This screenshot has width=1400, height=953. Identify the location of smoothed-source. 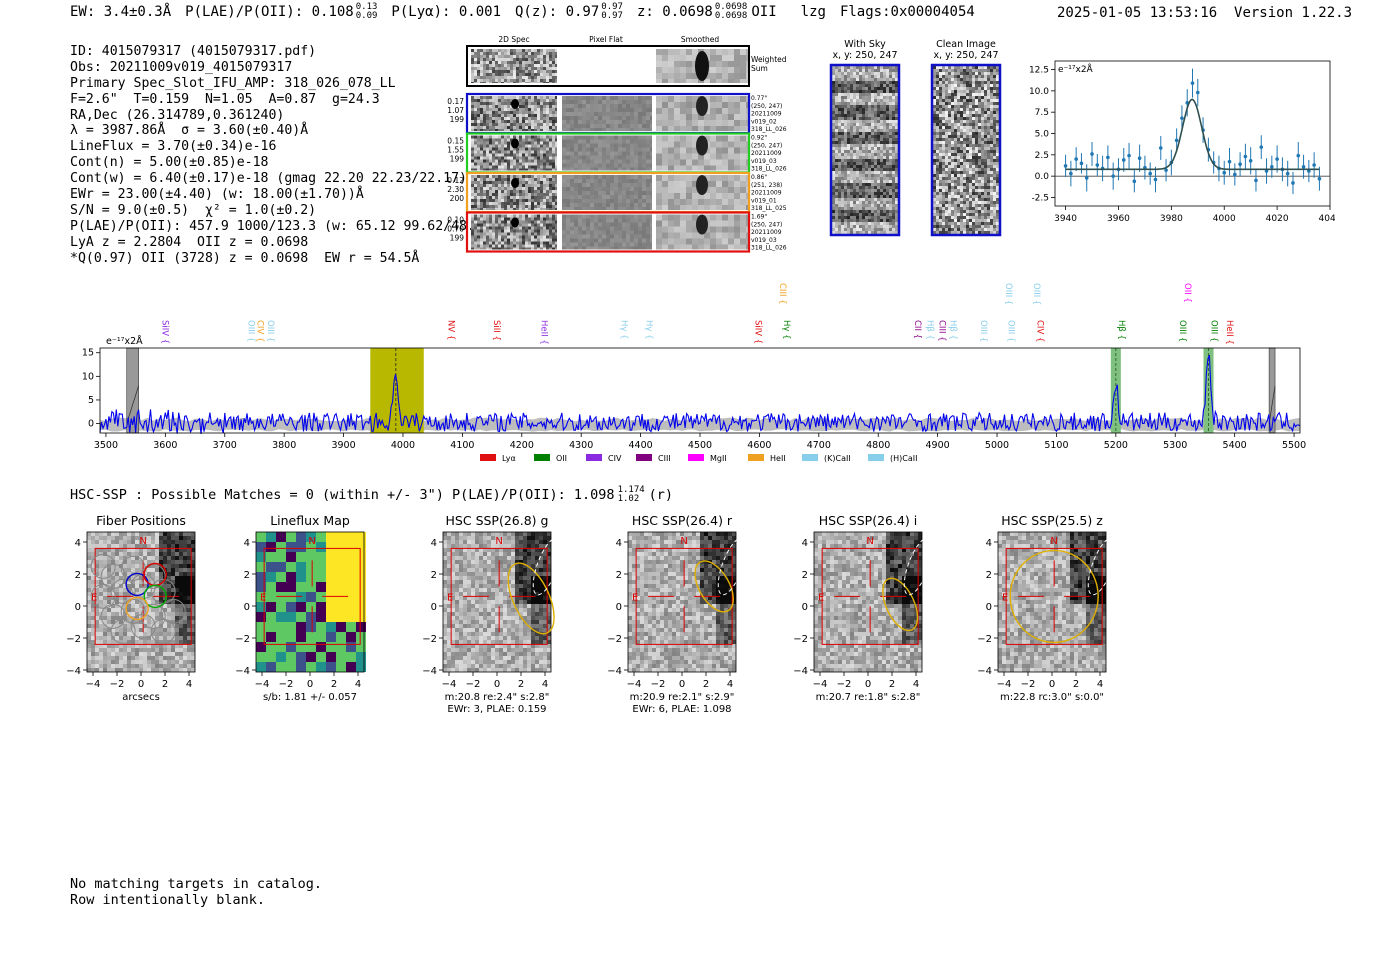
(702, 106).